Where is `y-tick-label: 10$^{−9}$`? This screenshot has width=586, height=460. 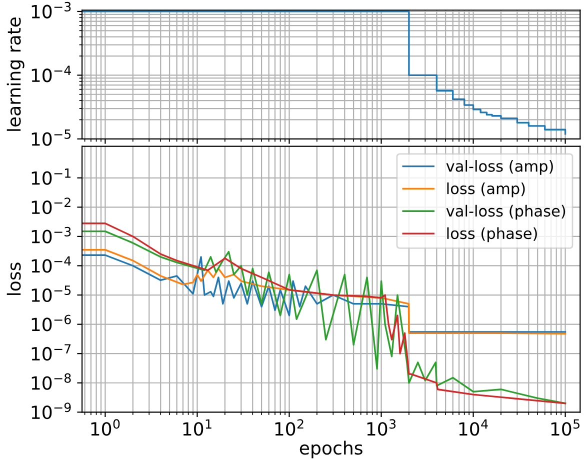 y-tick-label: 10$^{−9}$ is located at coordinates (51, 411).